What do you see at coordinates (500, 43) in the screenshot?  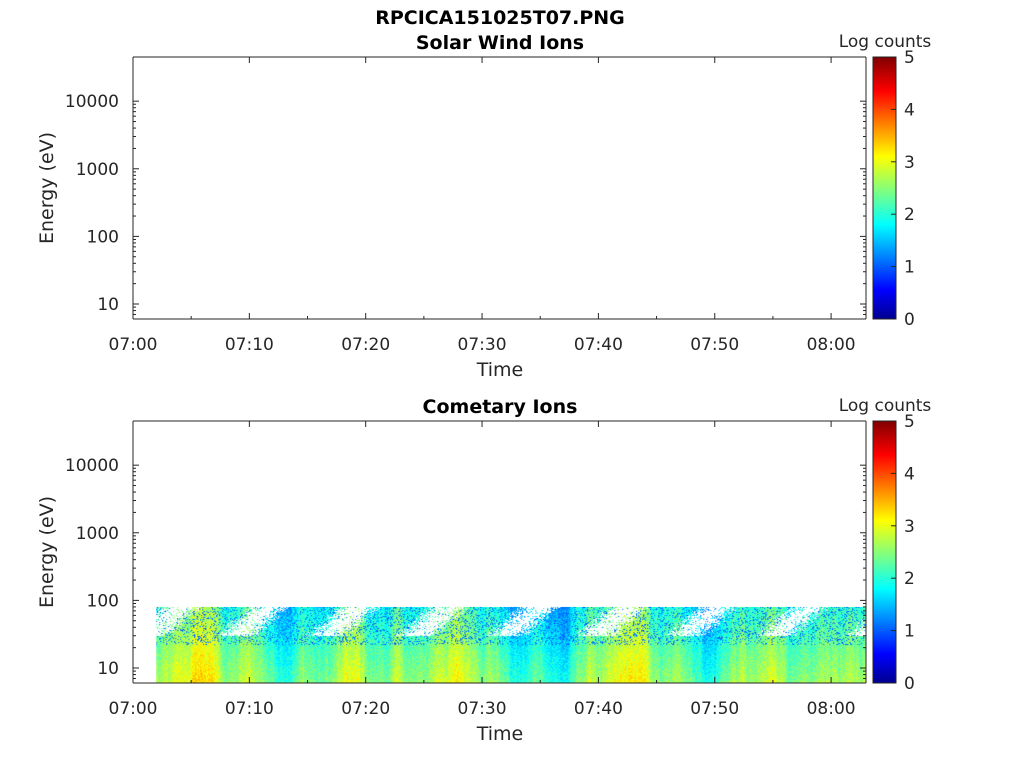 I see `panel-title: Solar Wind Ions` at bounding box center [500, 43].